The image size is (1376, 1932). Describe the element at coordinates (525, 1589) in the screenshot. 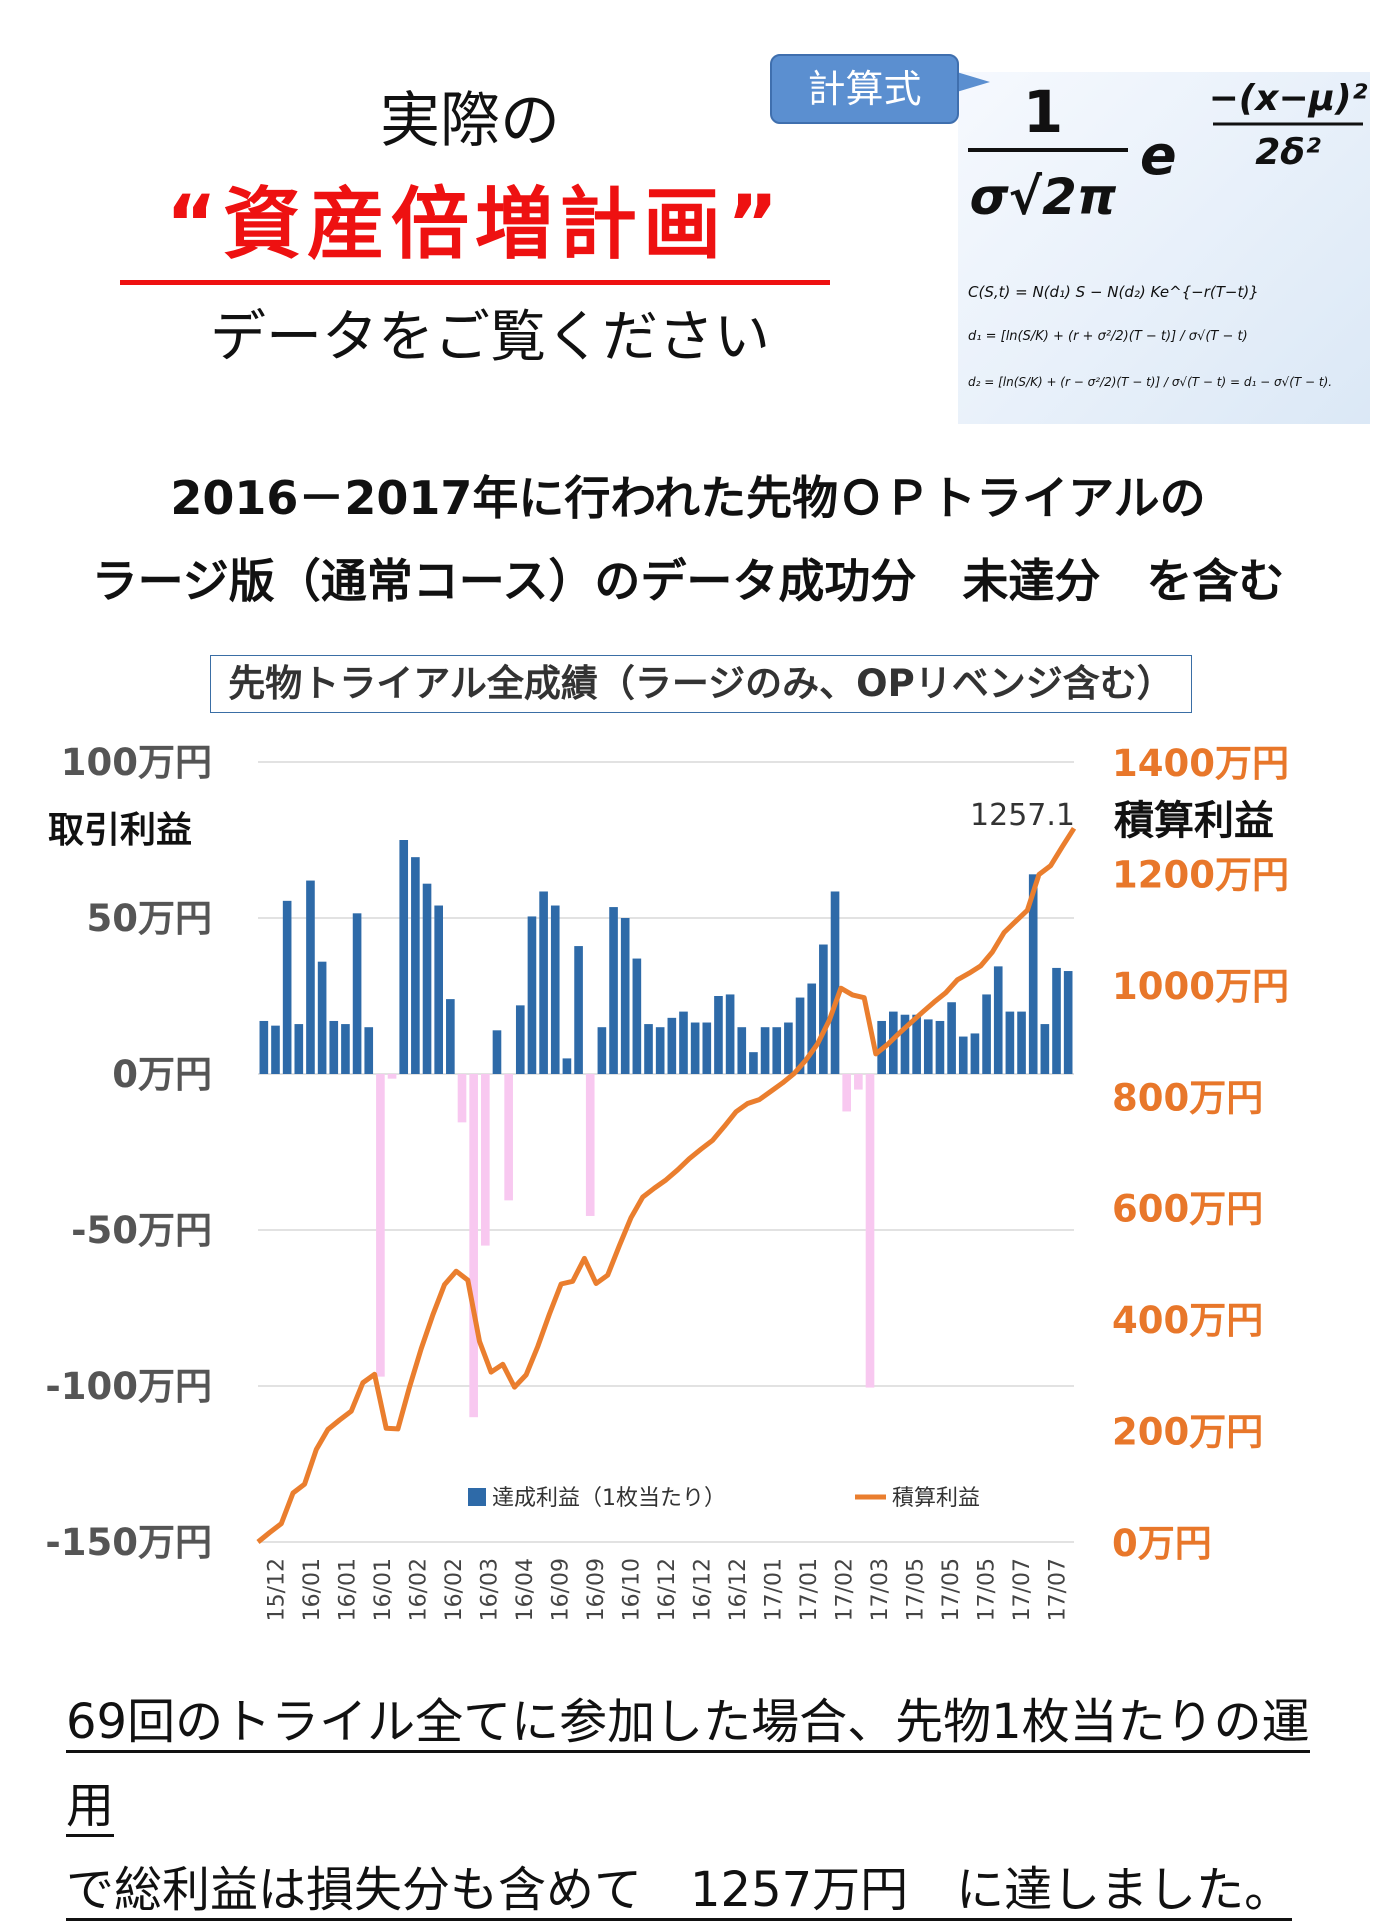

I see `x-tick-label: 16/04` at that location.